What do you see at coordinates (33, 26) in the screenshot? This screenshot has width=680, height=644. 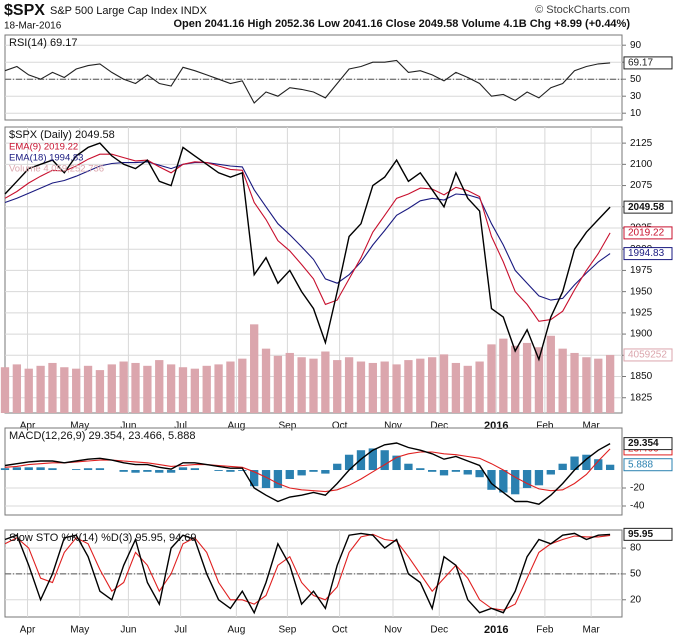 I see `date: 18-Mar-2016` at bounding box center [33, 26].